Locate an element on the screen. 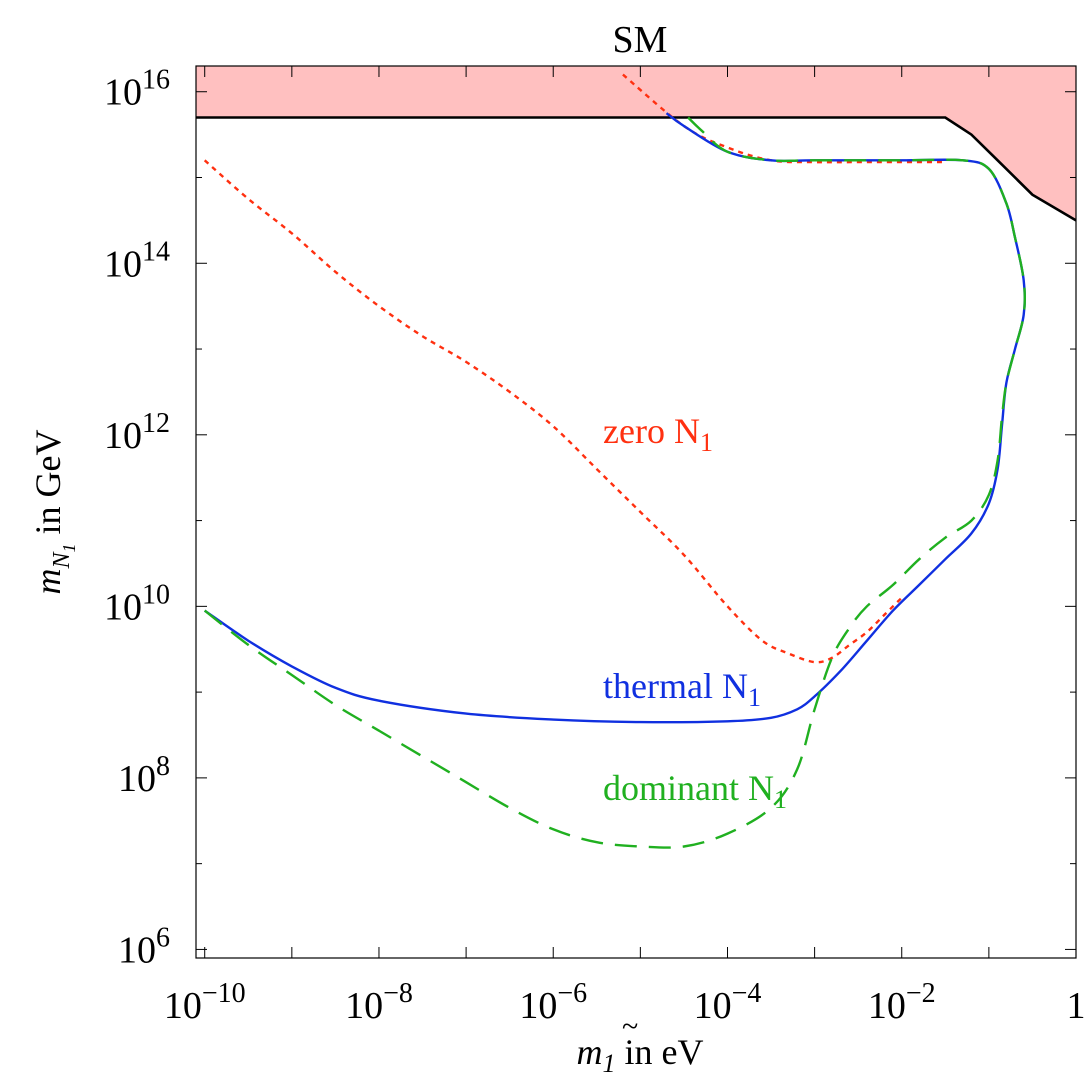  y-tick-label: 10¹² is located at coordinates (137, 432).